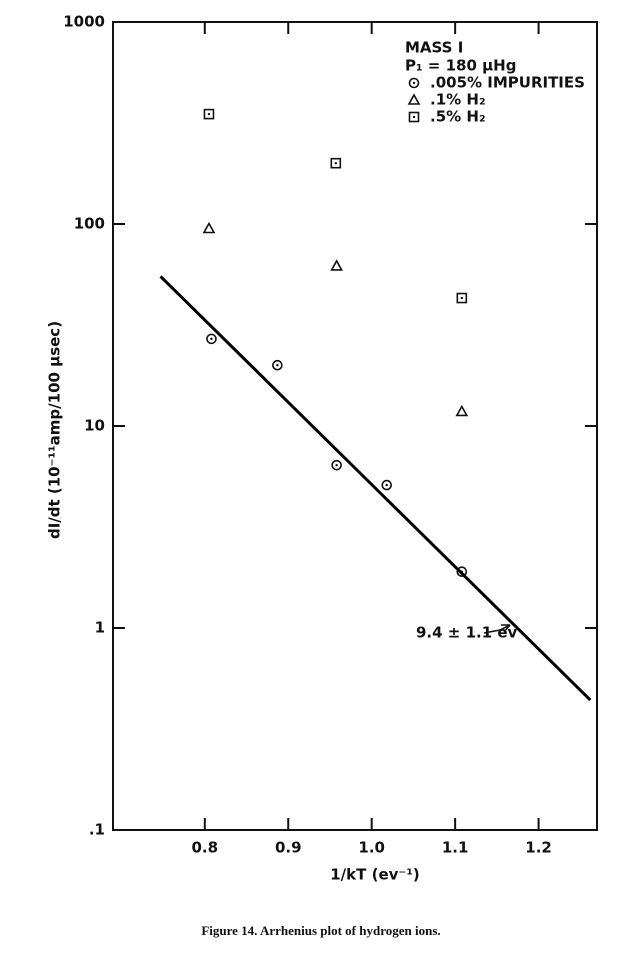  What do you see at coordinates (375, 875) in the screenshot?
I see `x-axis-label: 1/kT (ev⁻¹)` at bounding box center [375, 875].